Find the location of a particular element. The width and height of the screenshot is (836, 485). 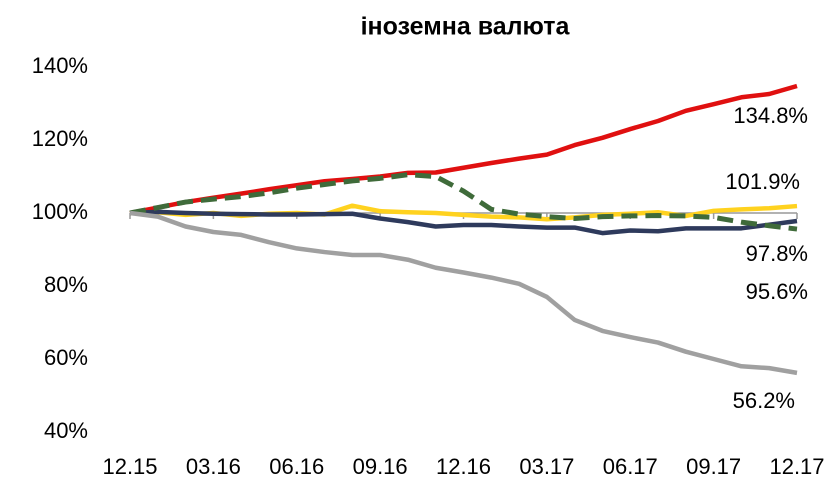

x-tick-label: 06.16 is located at coordinates (296, 466).